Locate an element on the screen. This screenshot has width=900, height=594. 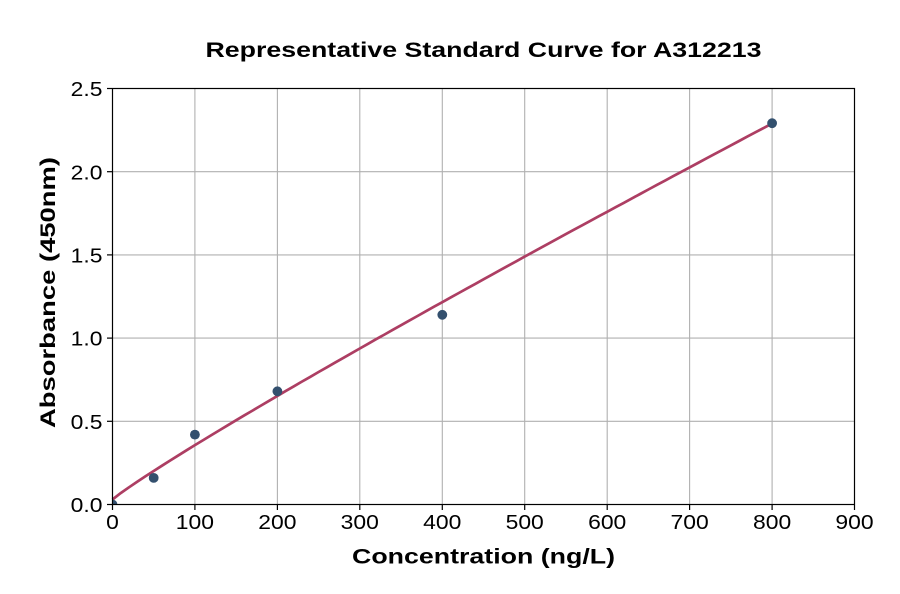
svg-text: 0.5 is located at coordinates (87, 423).